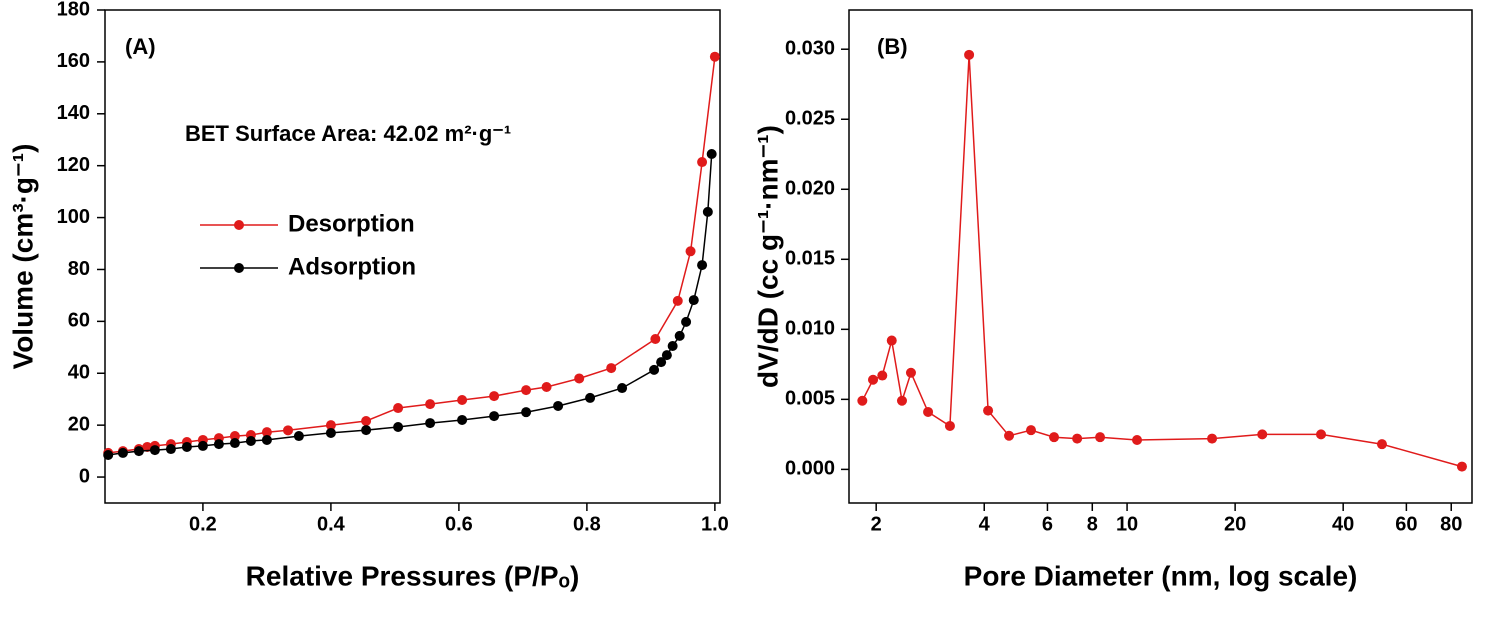 This screenshot has width=1494, height=618. I want to click on y-tick-label: 0.005, so click(810, 399).